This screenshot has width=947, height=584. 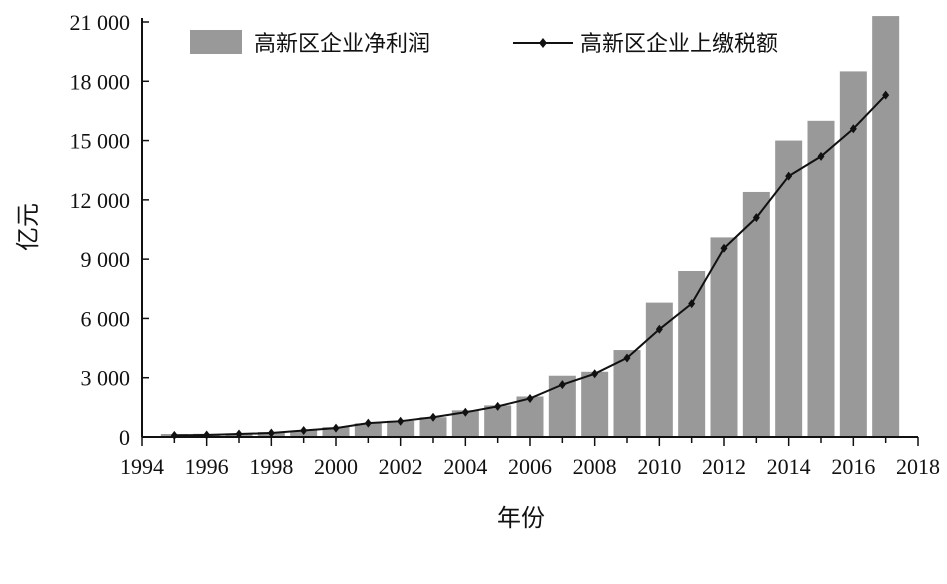 I want to click on bar-profit-2011, so click(x=692, y=354).